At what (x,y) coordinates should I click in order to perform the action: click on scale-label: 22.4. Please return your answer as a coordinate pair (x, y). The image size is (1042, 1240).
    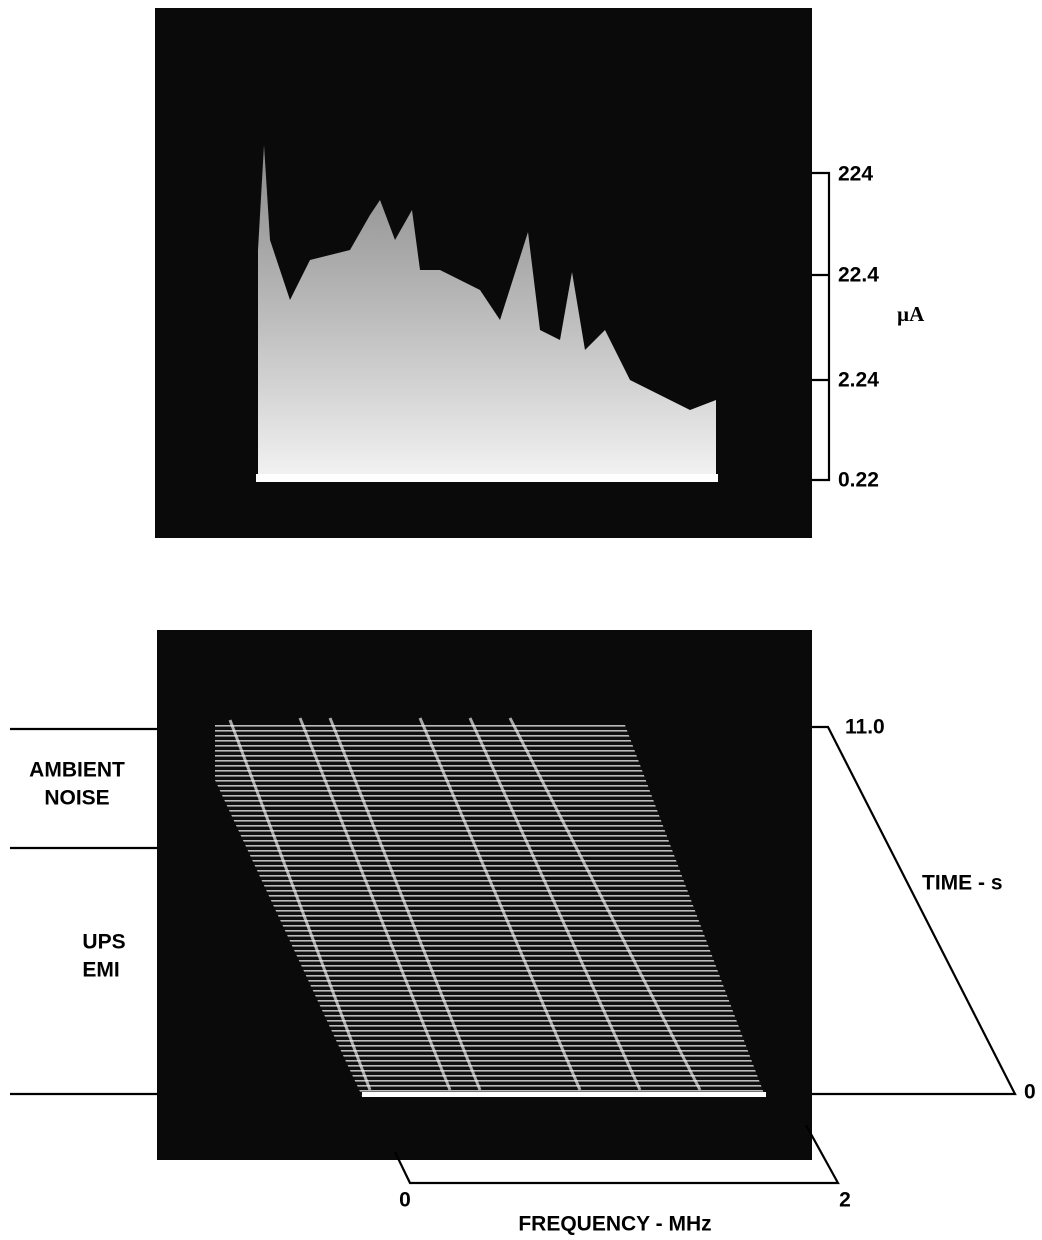
    Looking at the image, I should click on (858, 275).